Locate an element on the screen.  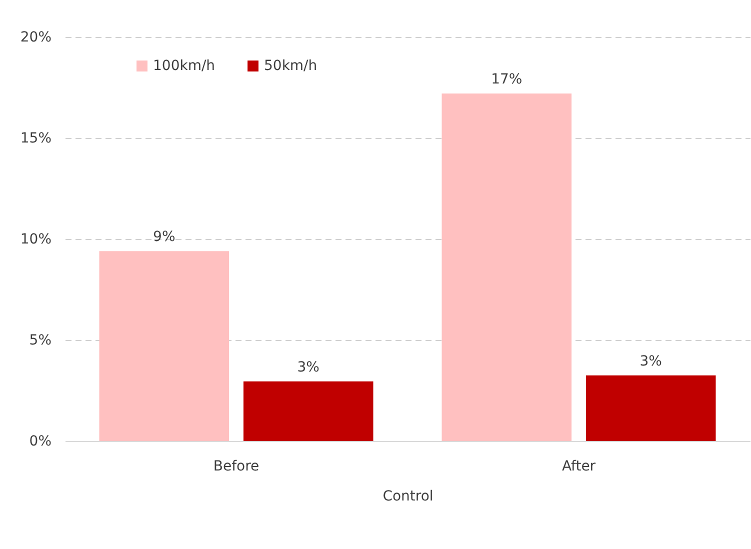
y-tick-label: 10% is located at coordinates (36, 240).